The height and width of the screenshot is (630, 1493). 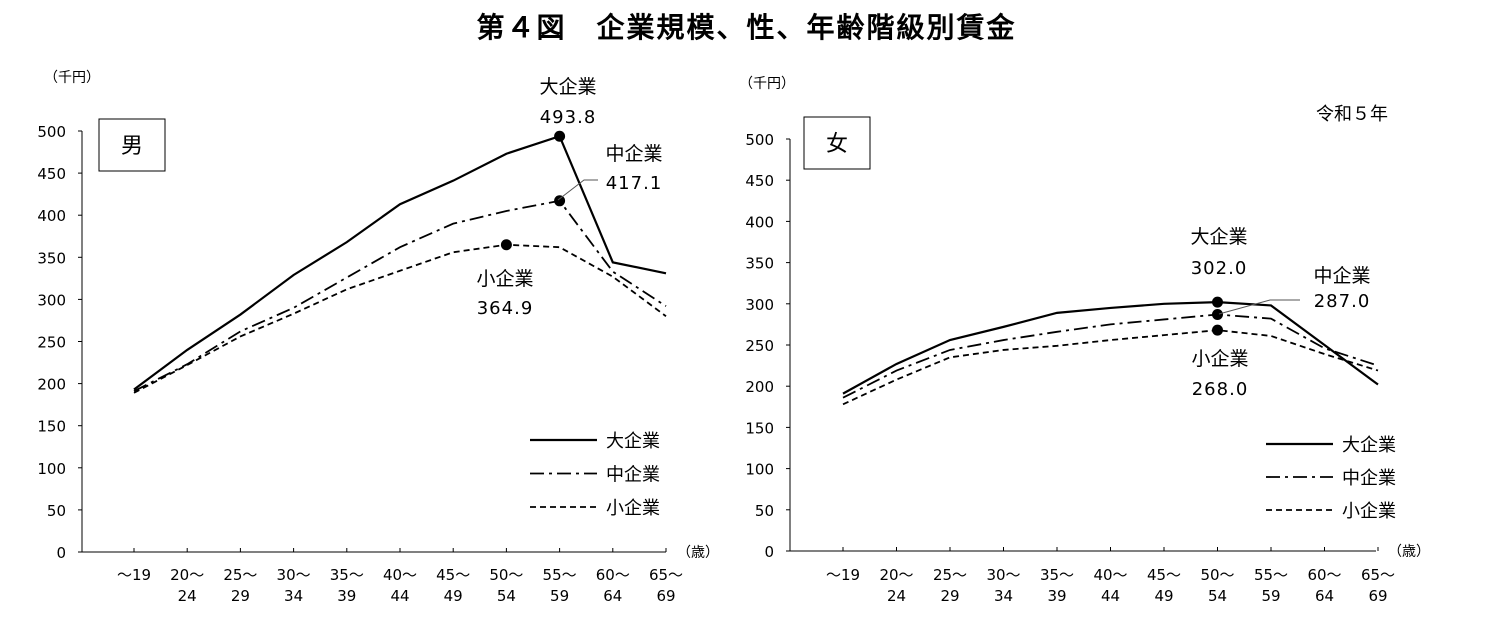 What do you see at coordinates (453, 596) in the screenshot?
I see `x-tick-label: 49` at bounding box center [453, 596].